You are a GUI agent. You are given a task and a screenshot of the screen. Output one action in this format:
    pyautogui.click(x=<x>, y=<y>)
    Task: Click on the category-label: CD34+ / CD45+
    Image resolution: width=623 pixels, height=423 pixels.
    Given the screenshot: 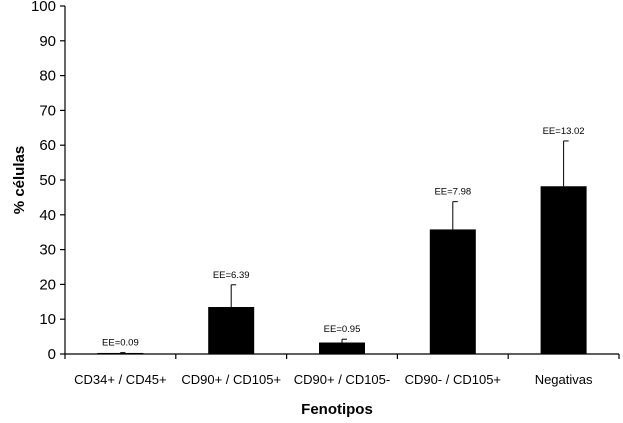 What is the action you would take?
    pyautogui.click(x=120, y=379)
    